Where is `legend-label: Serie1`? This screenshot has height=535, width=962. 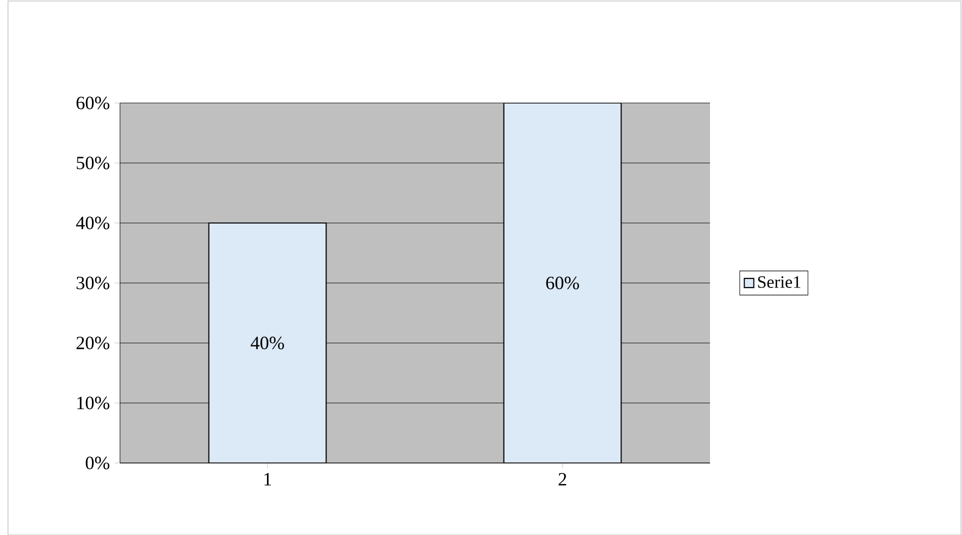
legend-label: Serie1 is located at coordinates (779, 282).